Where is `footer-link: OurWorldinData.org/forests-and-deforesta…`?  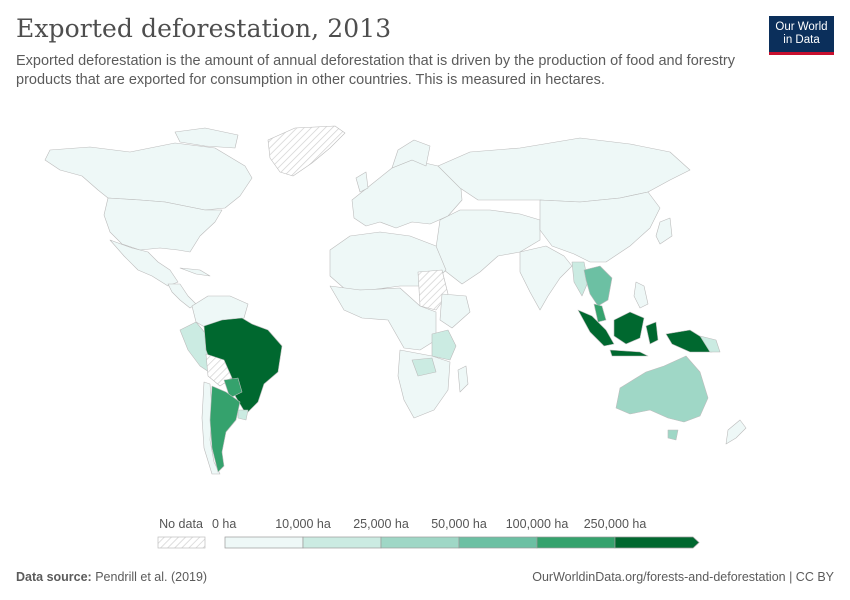 footer-link: OurWorldinData.org/forests-and-deforesta… is located at coordinates (683, 577).